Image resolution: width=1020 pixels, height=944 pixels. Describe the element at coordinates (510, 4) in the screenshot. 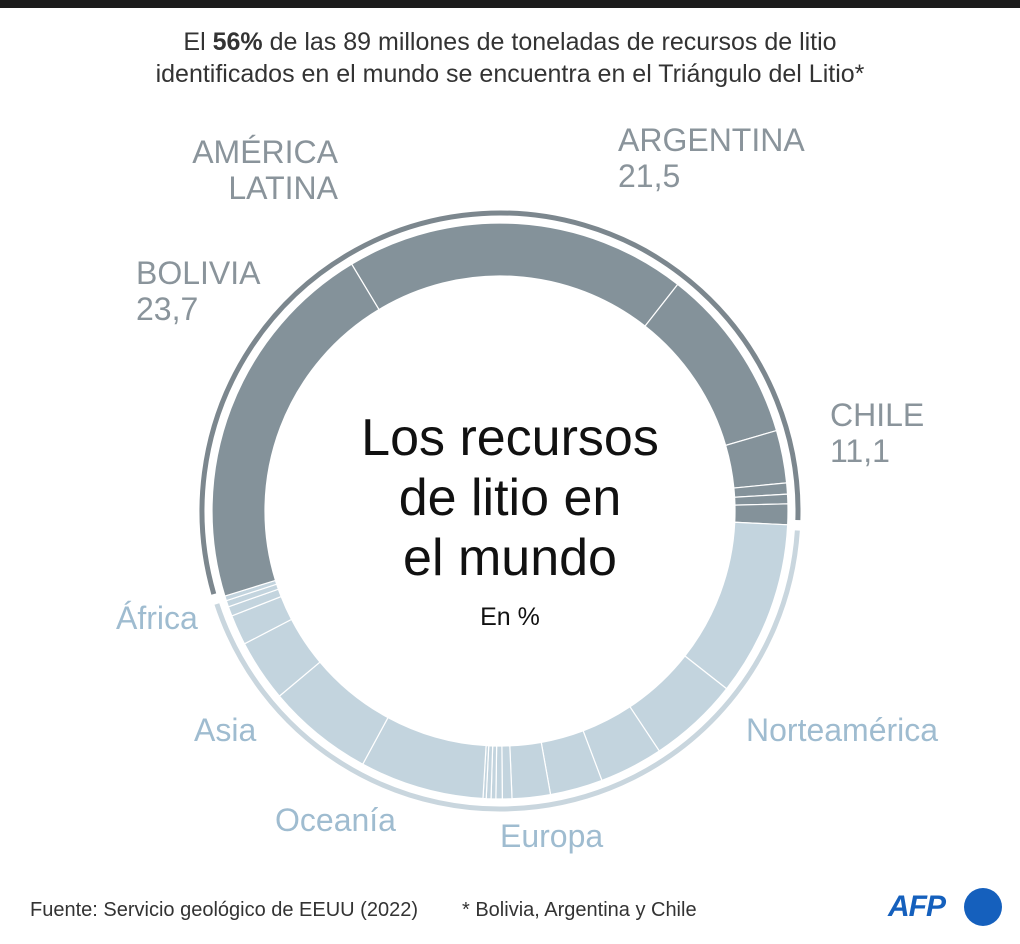

I see `top-rule` at that location.